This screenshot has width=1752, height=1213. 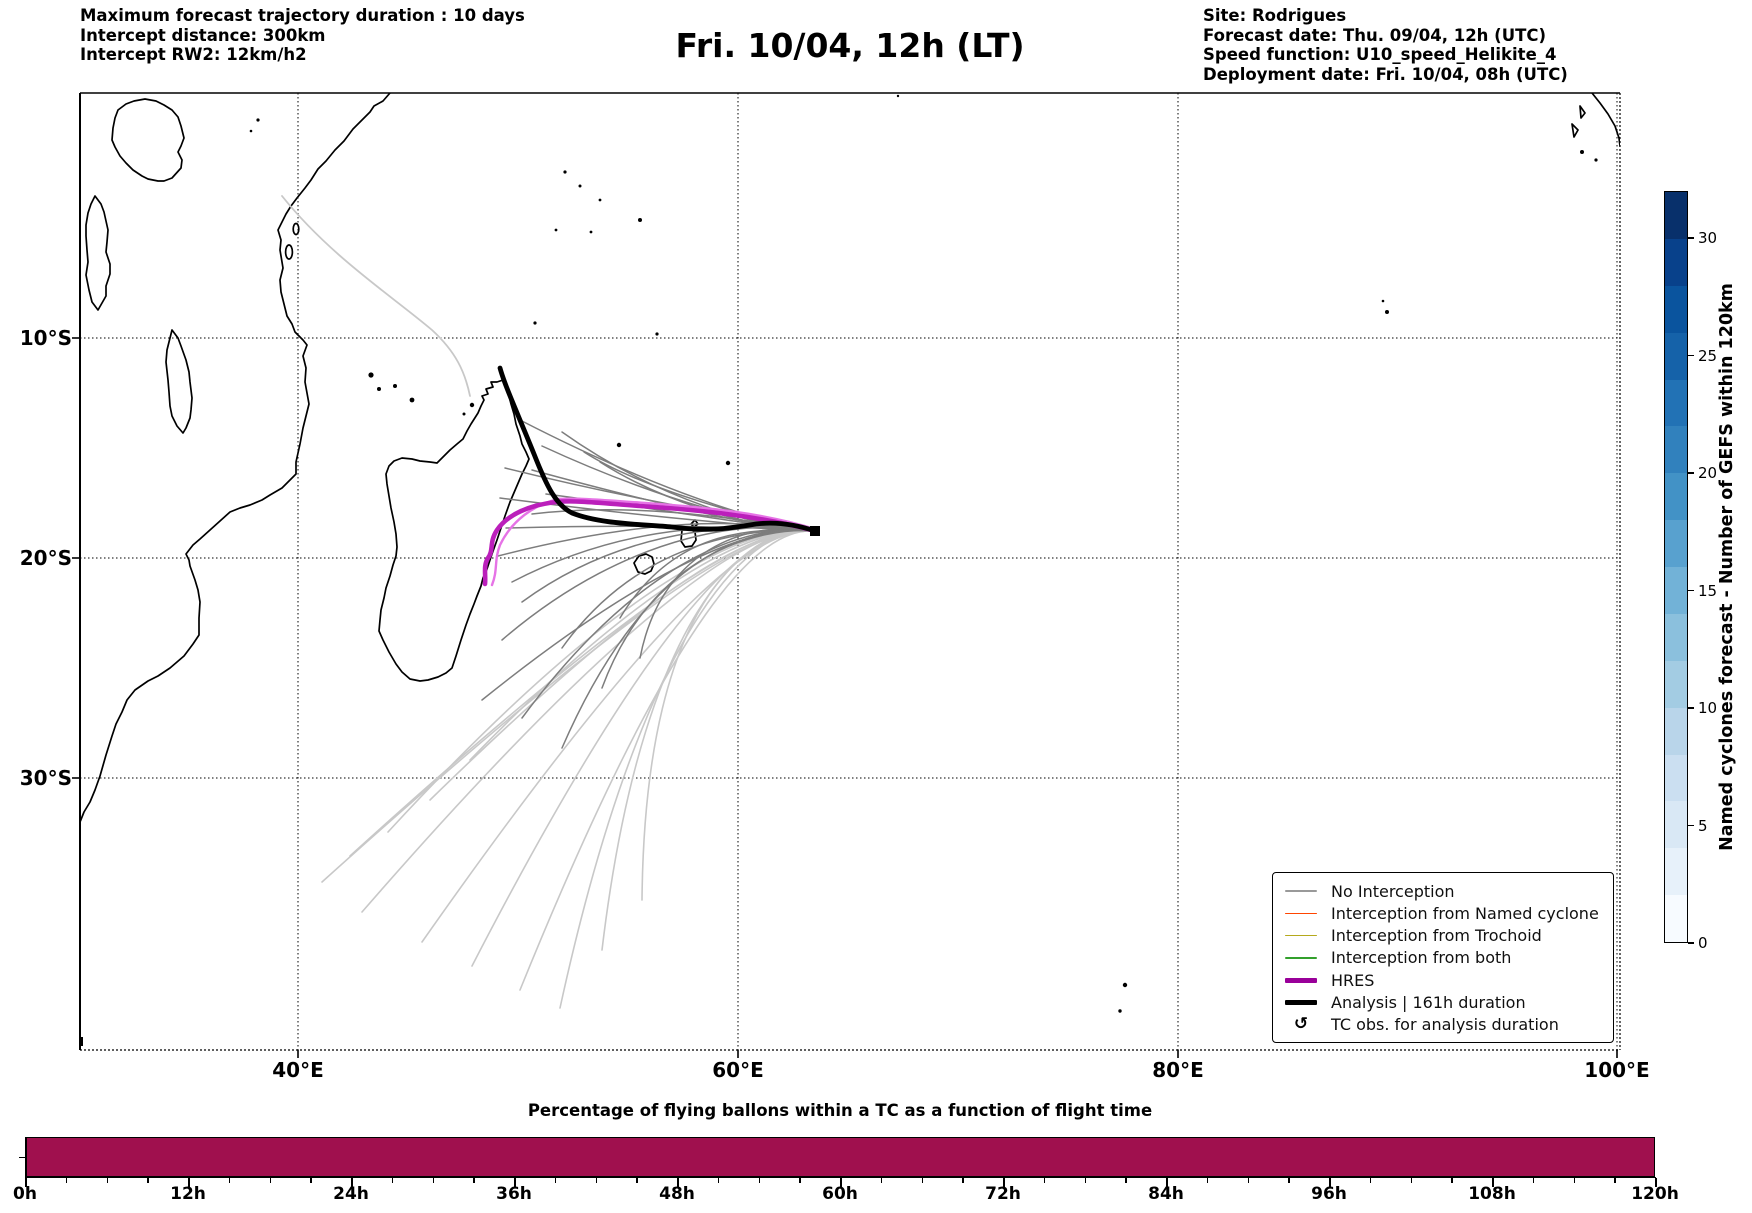 What do you see at coordinates (1329, 1194) in the screenshot?
I see `bottom-xtick-label: 96h` at bounding box center [1329, 1194].